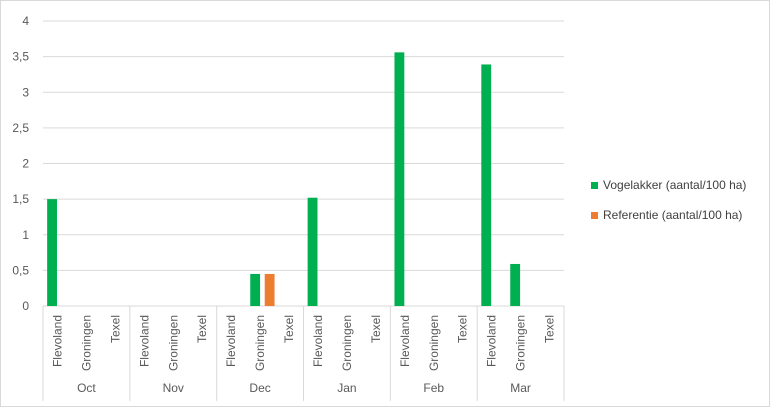  What do you see at coordinates (25, 235) in the screenshot?
I see `y-tick-label: 1` at bounding box center [25, 235].